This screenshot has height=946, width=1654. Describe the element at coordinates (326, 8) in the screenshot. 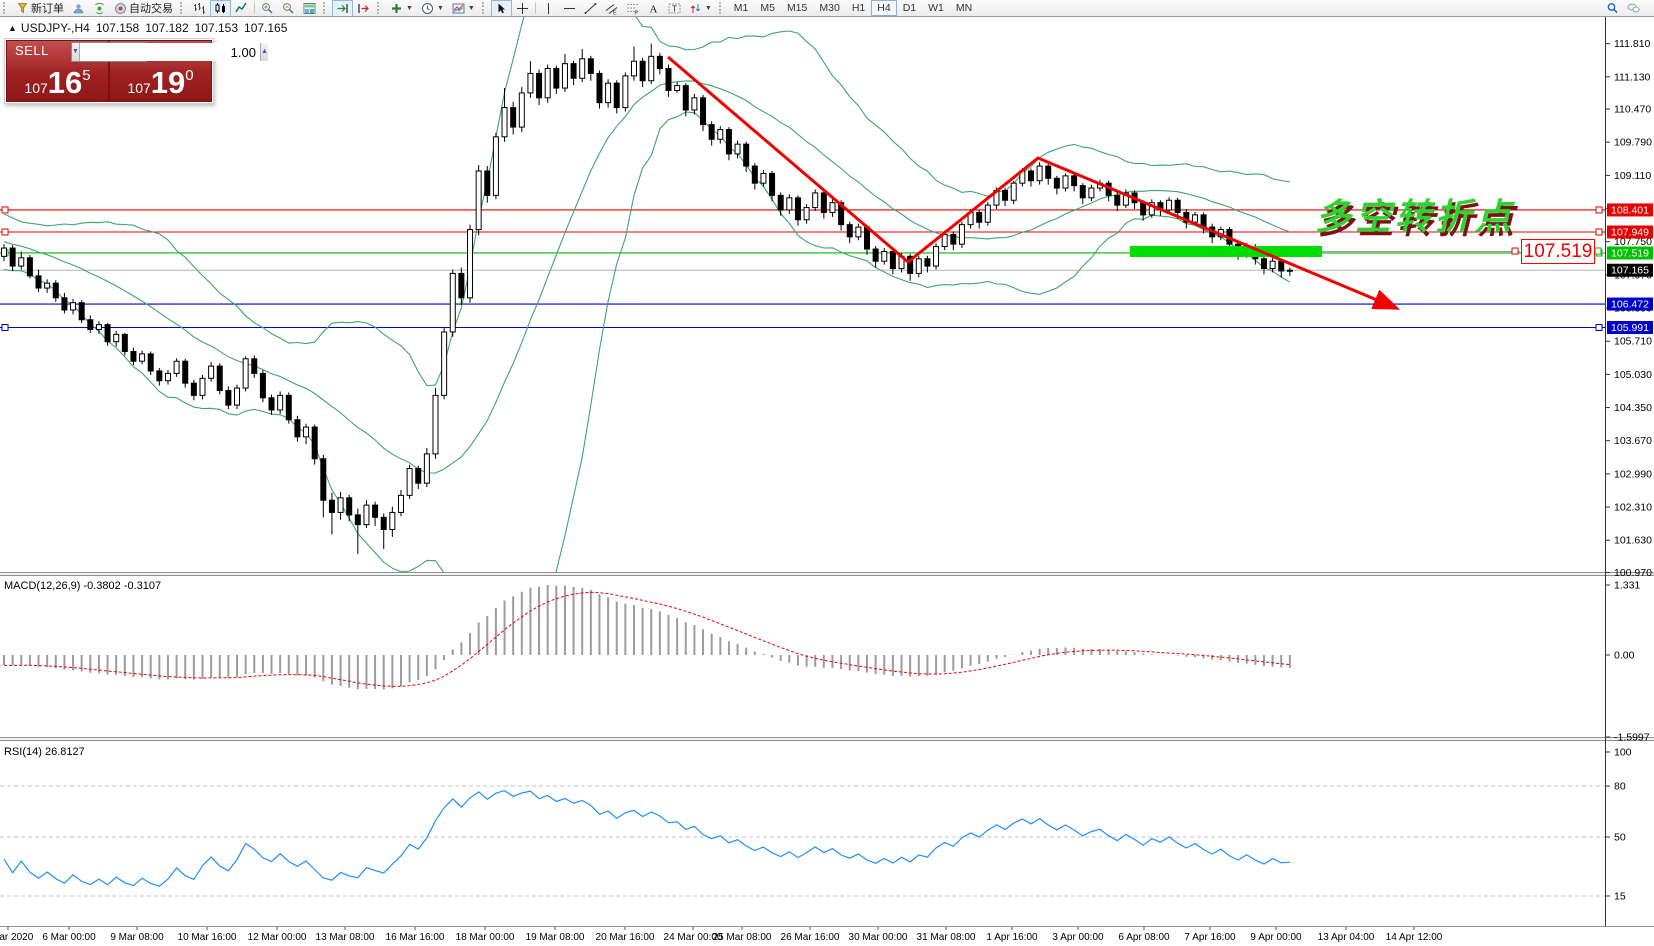

I see `toolbar-grip` at that location.